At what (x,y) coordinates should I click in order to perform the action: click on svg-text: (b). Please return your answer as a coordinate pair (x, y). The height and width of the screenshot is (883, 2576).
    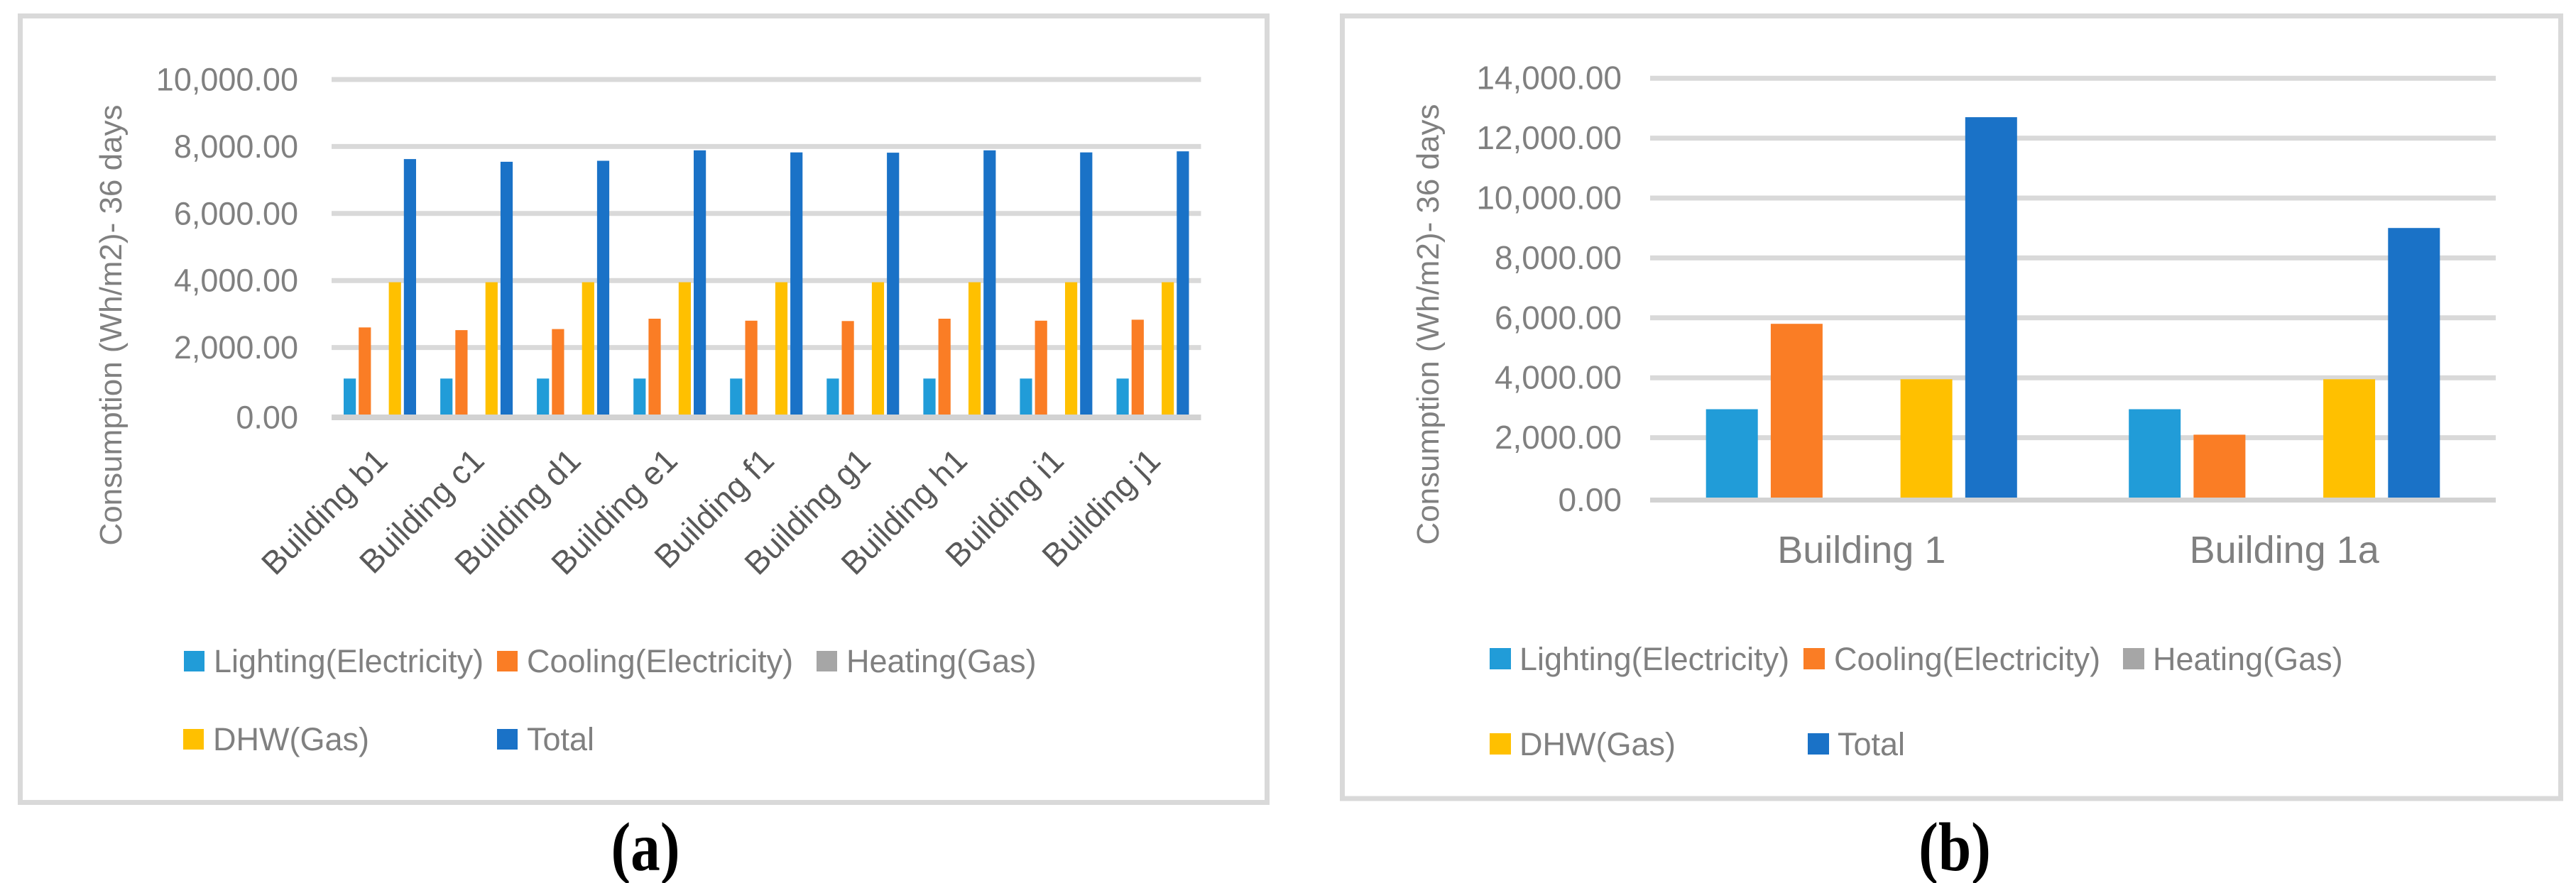
    Looking at the image, I should click on (1955, 845).